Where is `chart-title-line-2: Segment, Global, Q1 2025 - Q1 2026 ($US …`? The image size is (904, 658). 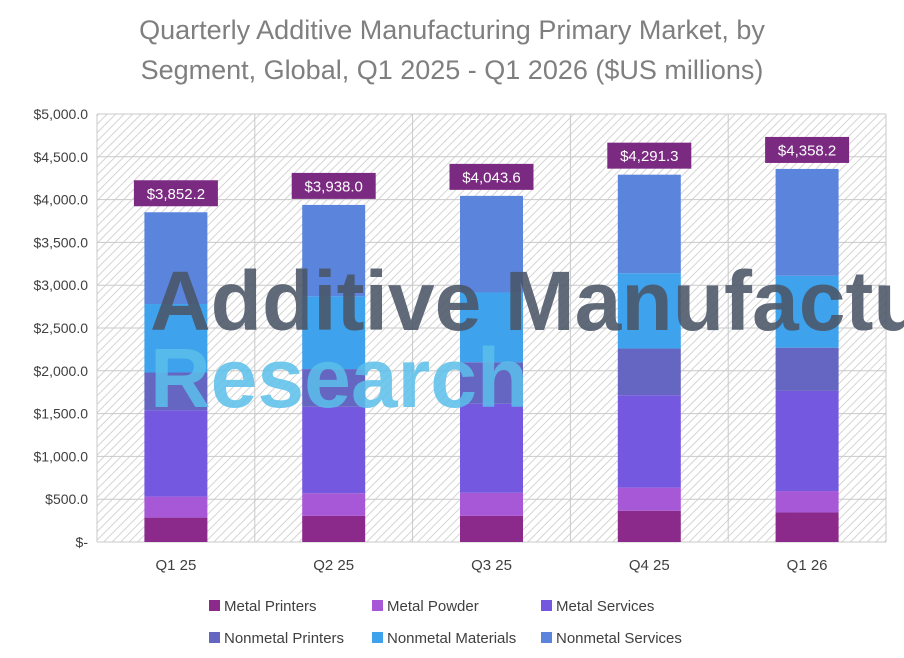
chart-title-line-2: Segment, Global, Q1 2025 - Q1 2026 ($US … is located at coordinates (452, 70).